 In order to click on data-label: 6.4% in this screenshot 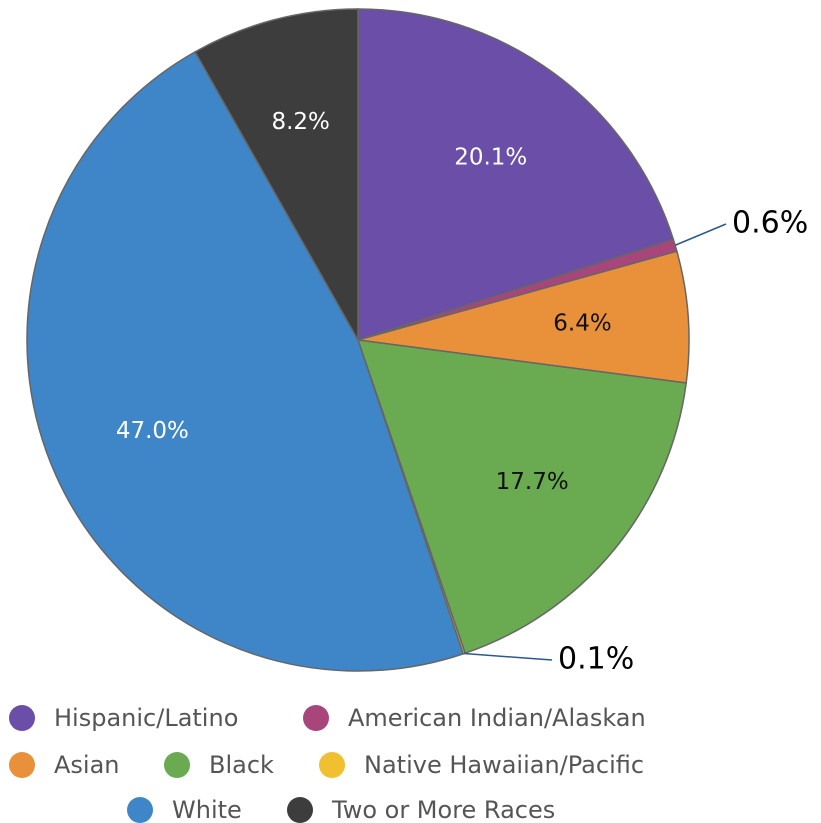, I will do `click(582, 324)`.